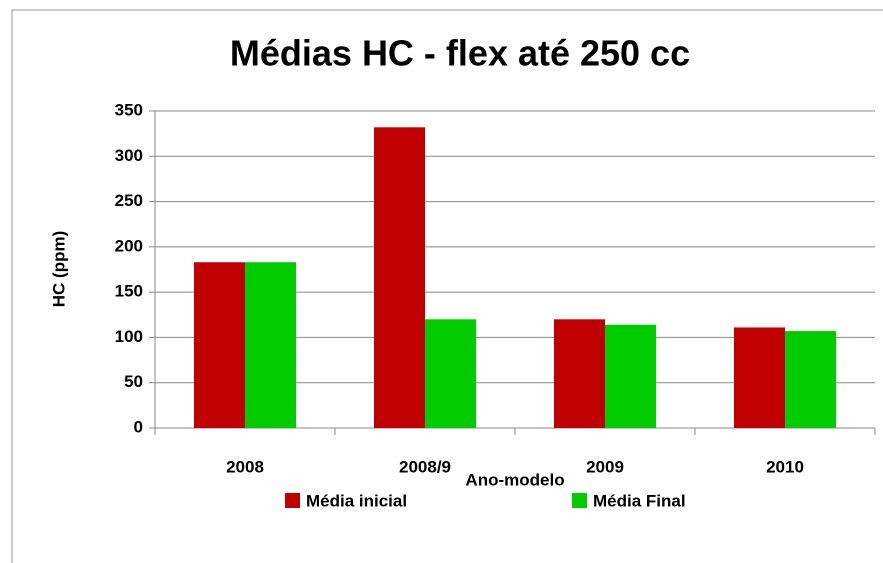 Image resolution: width=883 pixels, height=563 pixels. I want to click on y-tick-label: 300, so click(129, 155).